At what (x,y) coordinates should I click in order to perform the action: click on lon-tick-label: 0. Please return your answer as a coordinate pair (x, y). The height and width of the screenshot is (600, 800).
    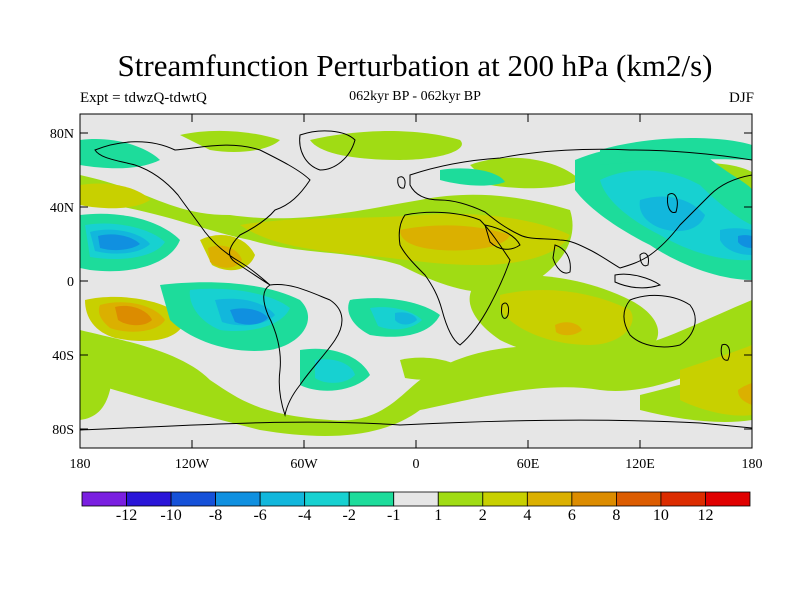
    Looking at the image, I should click on (416, 464).